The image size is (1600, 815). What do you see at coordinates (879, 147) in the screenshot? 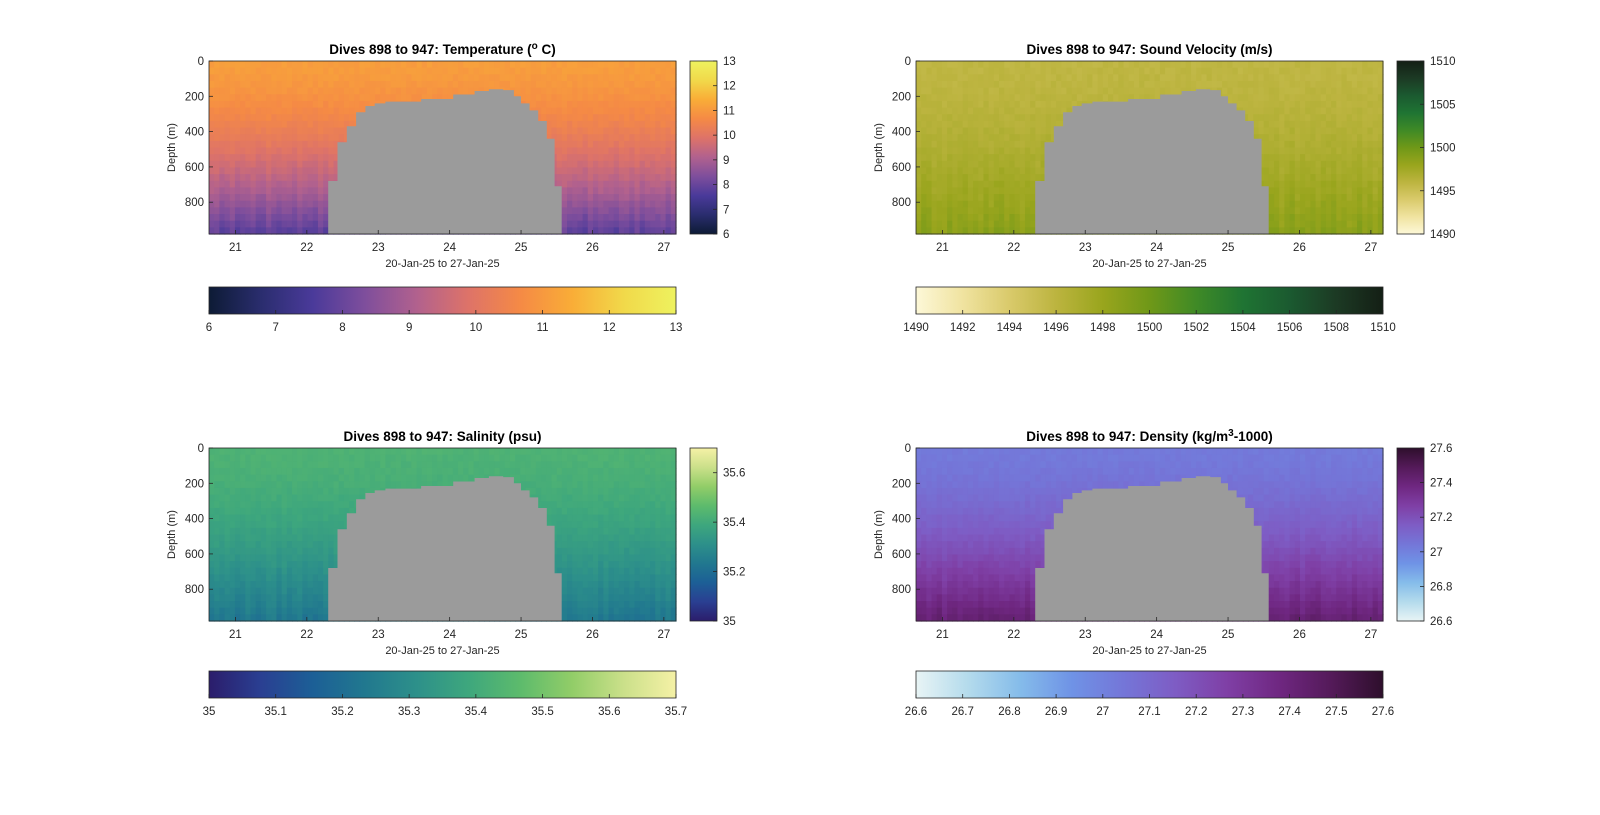
I see `y-axis-label: Depth (m)` at bounding box center [879, 147].